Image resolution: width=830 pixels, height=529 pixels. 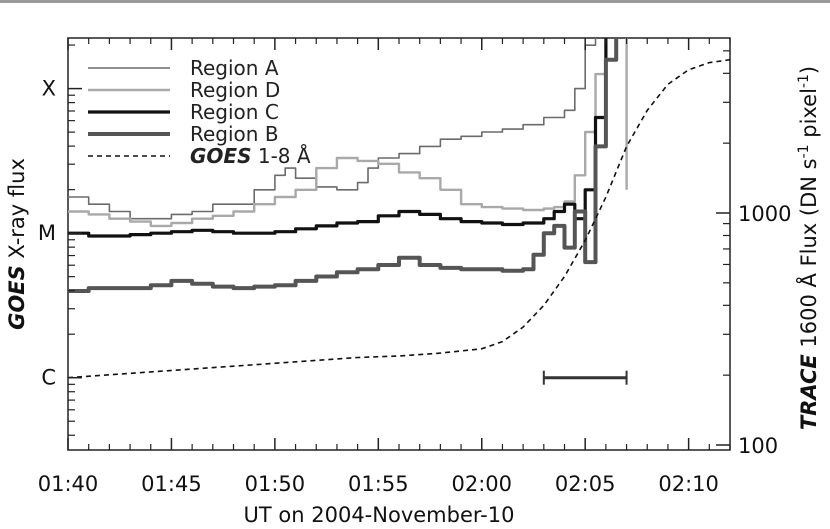 What do you see at coordinates (804, 151) in the screenshot?
I see `right-axis-title-sup1: -1` at bounding box center [804, 151].